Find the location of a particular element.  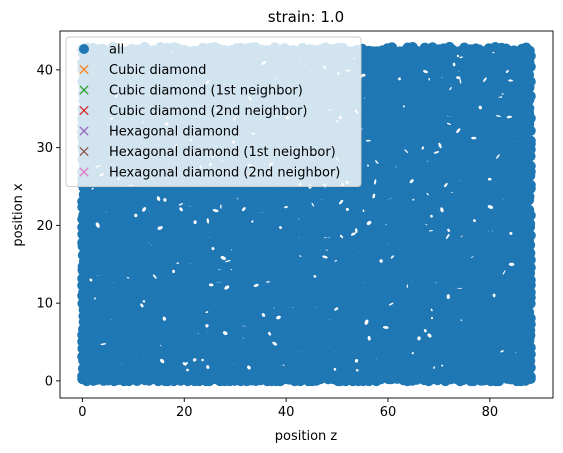

y-tick-label: 30 is located at coordinates (44, 148).